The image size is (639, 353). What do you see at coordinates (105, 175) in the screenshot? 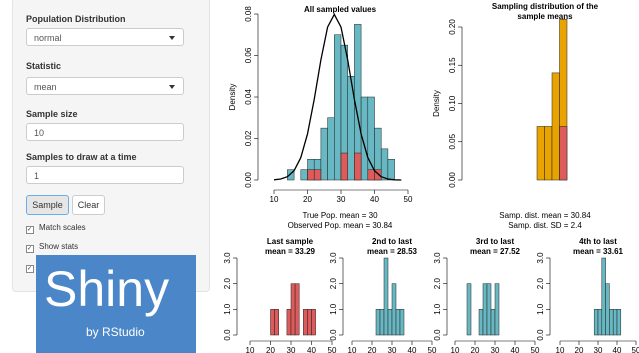
I see `input: 1` at bounding box center [105, 175].